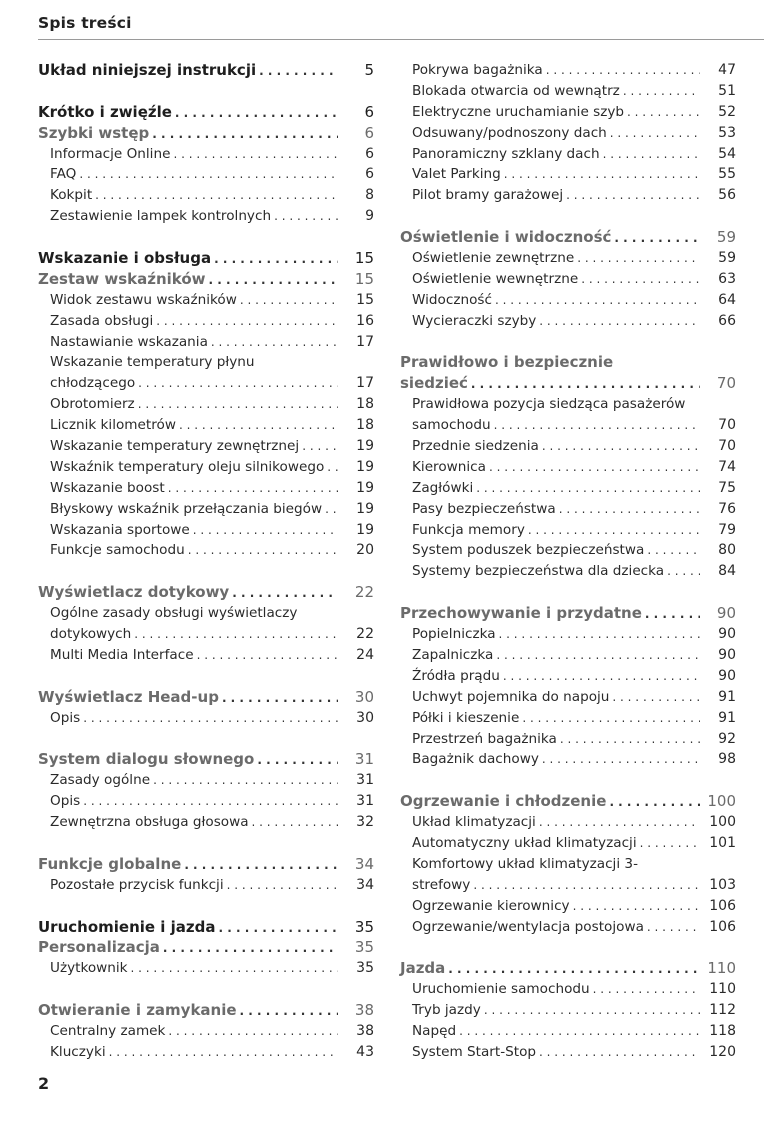 This screenshot has width=783, height=1124. Describe the element at coordinates (206, 216) in the screenshot. I see `toc-entry: Zestawienie lampek kontrolnych 9` at that location.